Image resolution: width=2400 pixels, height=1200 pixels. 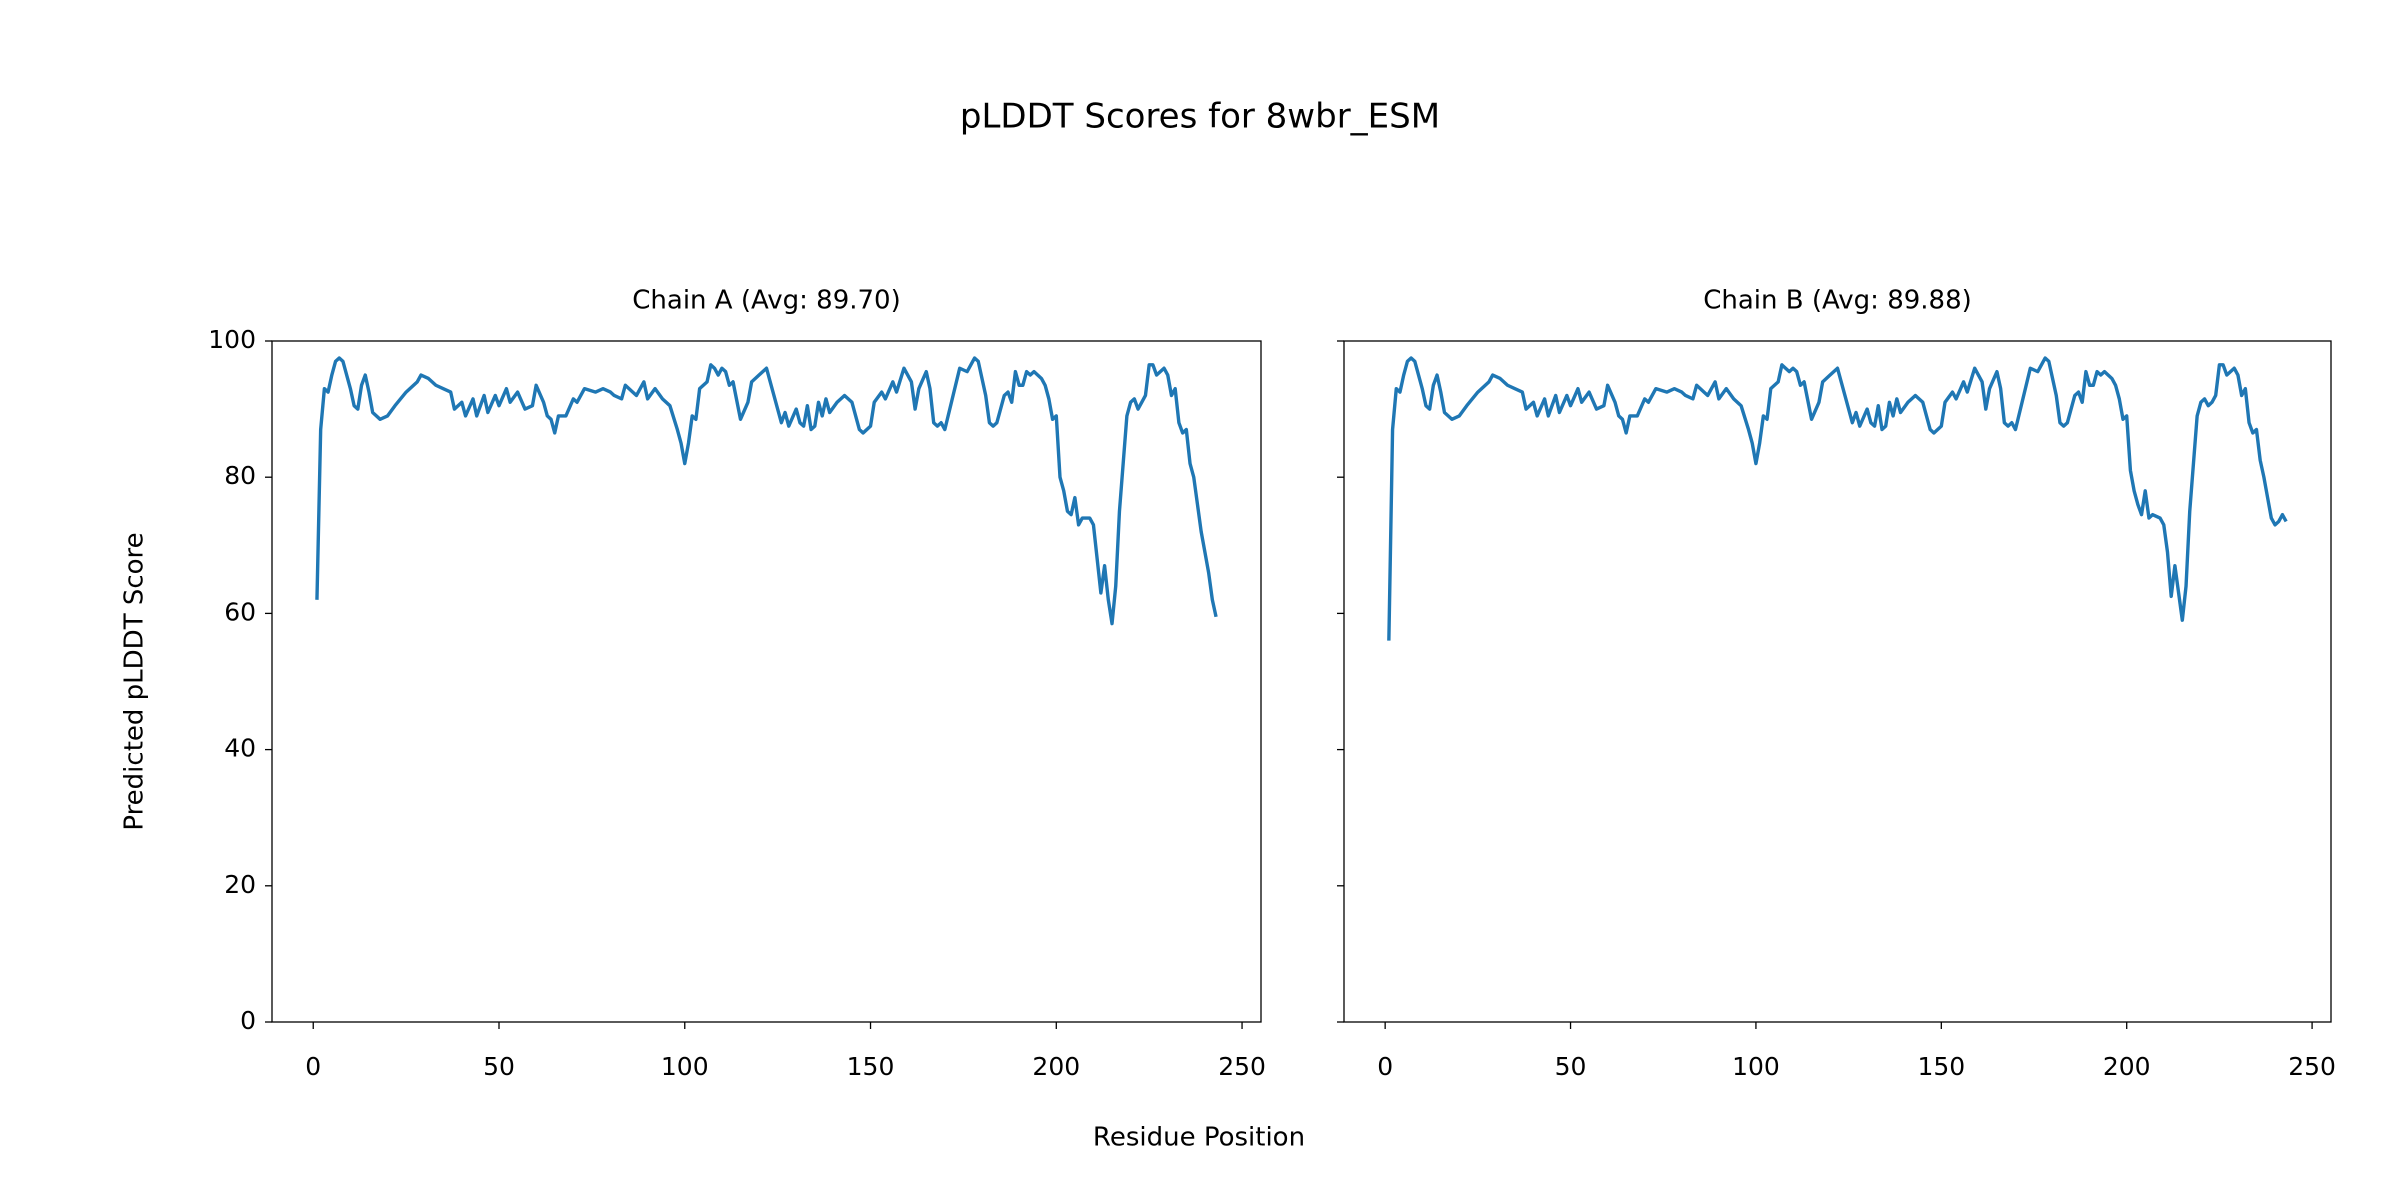 I want to click on y-axis-label: Predicted pLDDT Score, so click(x=135, y=681).